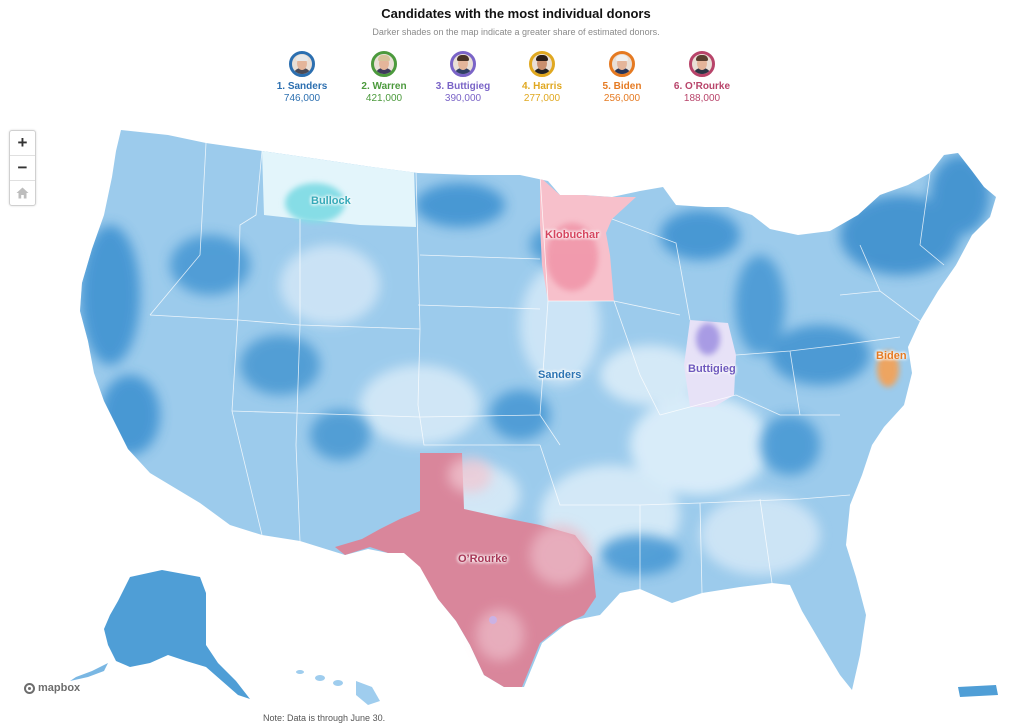 Image resolution: width=1032 pixels, height=726 pixels. What do you see at coordinates (702, 78) in the screenshot?
I see `legend-item-orourke: 6. O’Rourke 188,000` at bounding box center [702, 78].